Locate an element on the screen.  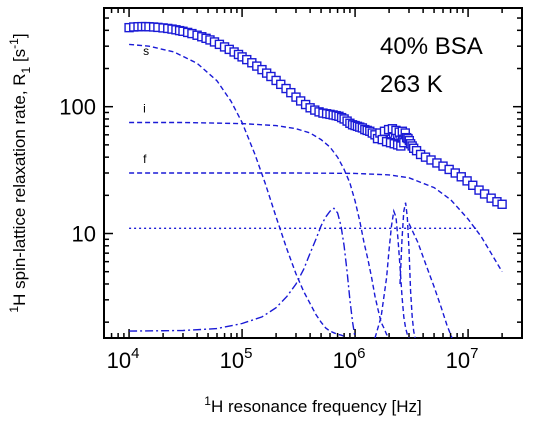
component-label: f is located at coordinates (145, 159).